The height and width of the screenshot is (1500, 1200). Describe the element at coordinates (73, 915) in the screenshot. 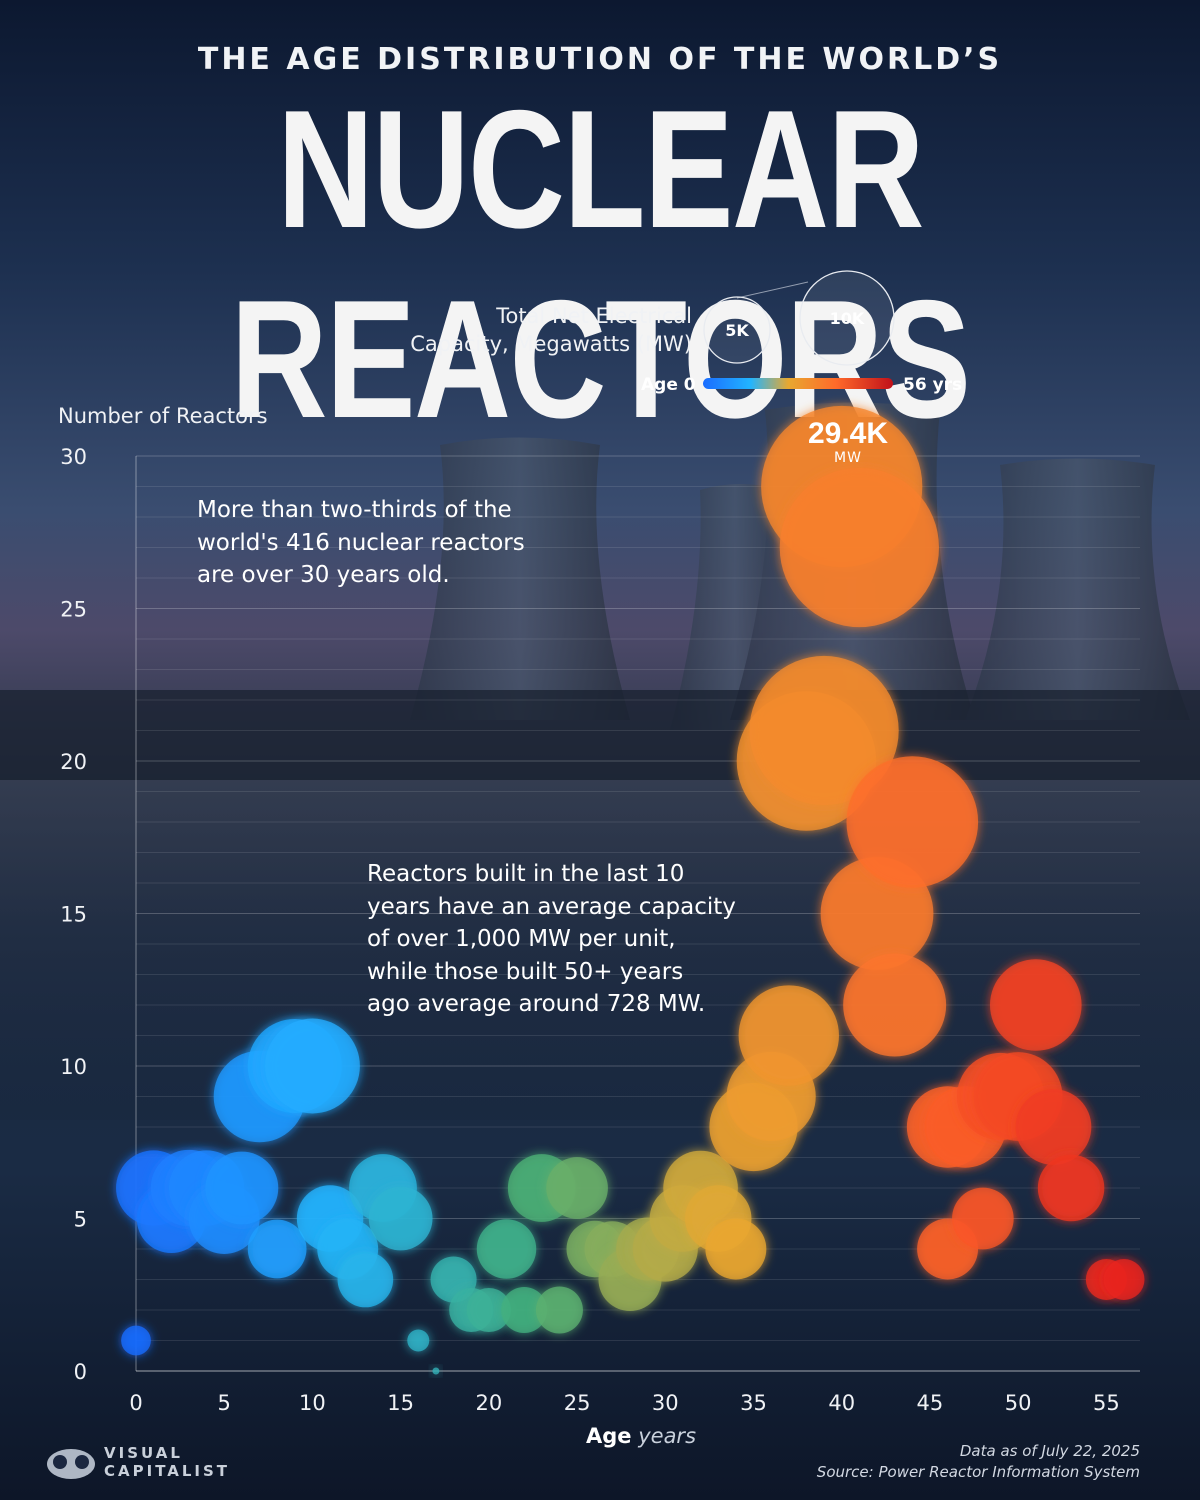

I see `y-tick-label: 15` at that location.